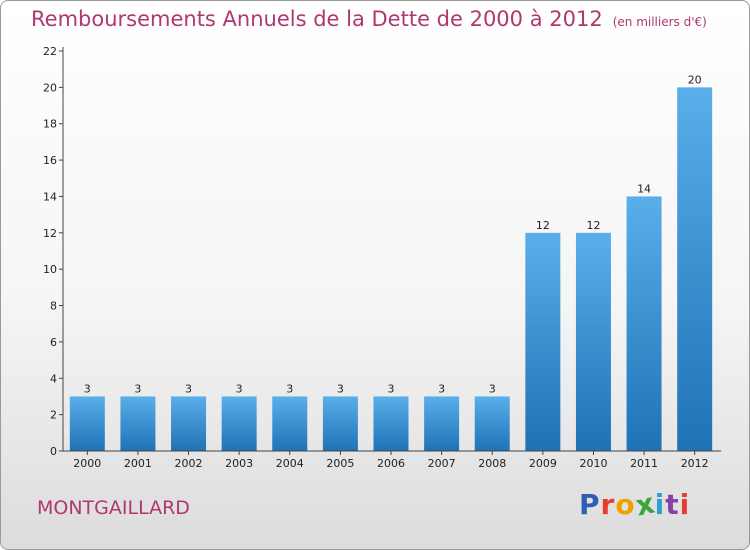 The height and width of the screenshot is (550, 750). What do you see at coordinates (53, 306) in the screenshot?
I see `y-tick-label-8: 8` at bounding box center [53, 306].